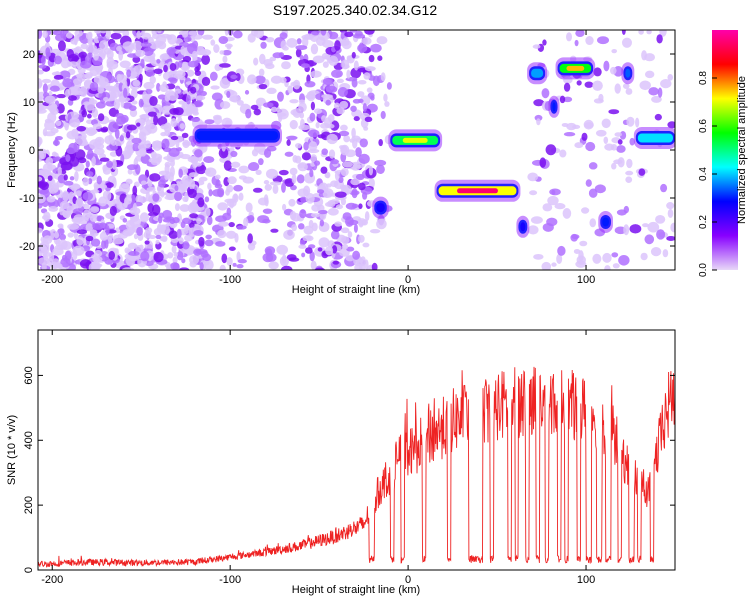 The height and width of the screenshot is (600, 750). Describe the element at coordinates (12, 450) in the screenshot. I see `snr-ylabel: SNR (10 * v/v)` at that location.